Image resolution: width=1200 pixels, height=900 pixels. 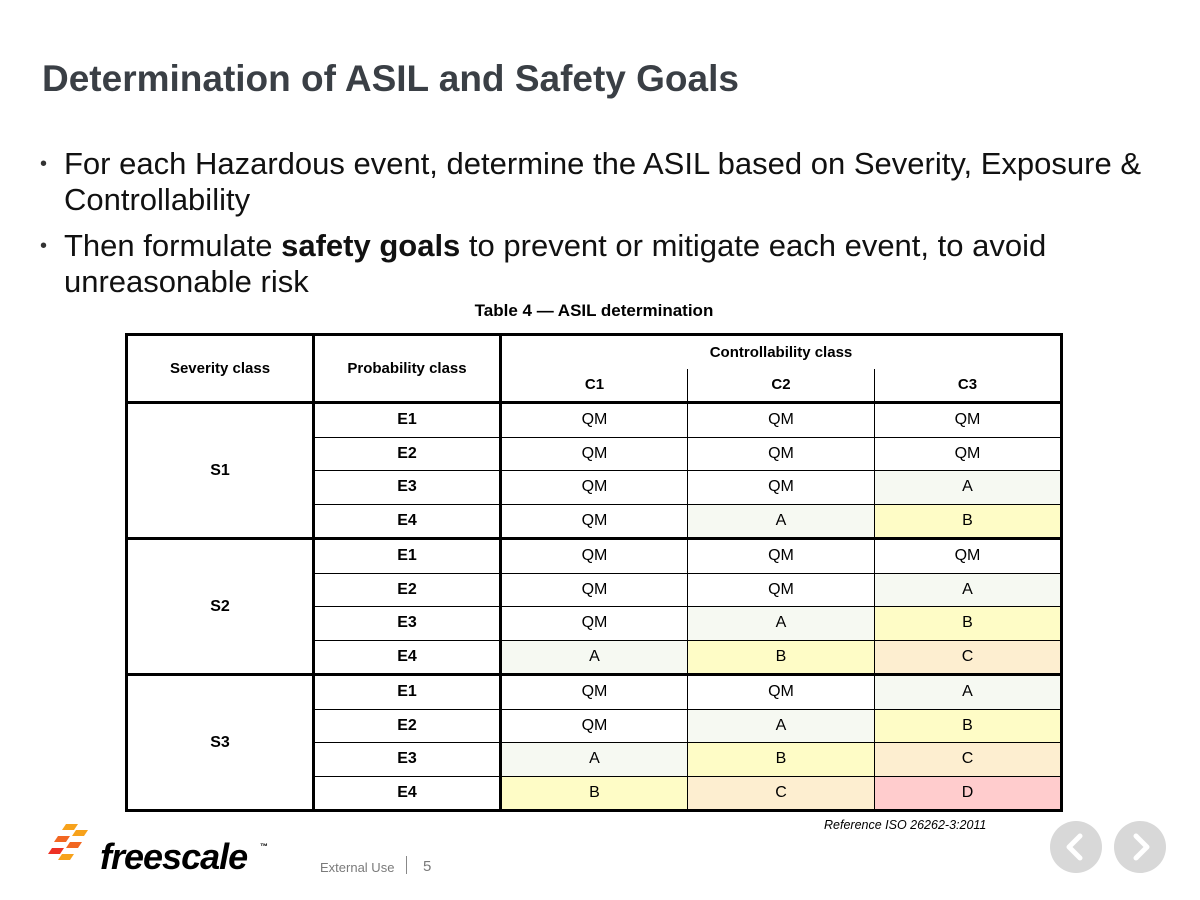 I want to click on table-caption-row: Table 4 — ASIL determination, so click(x=594, y=311).